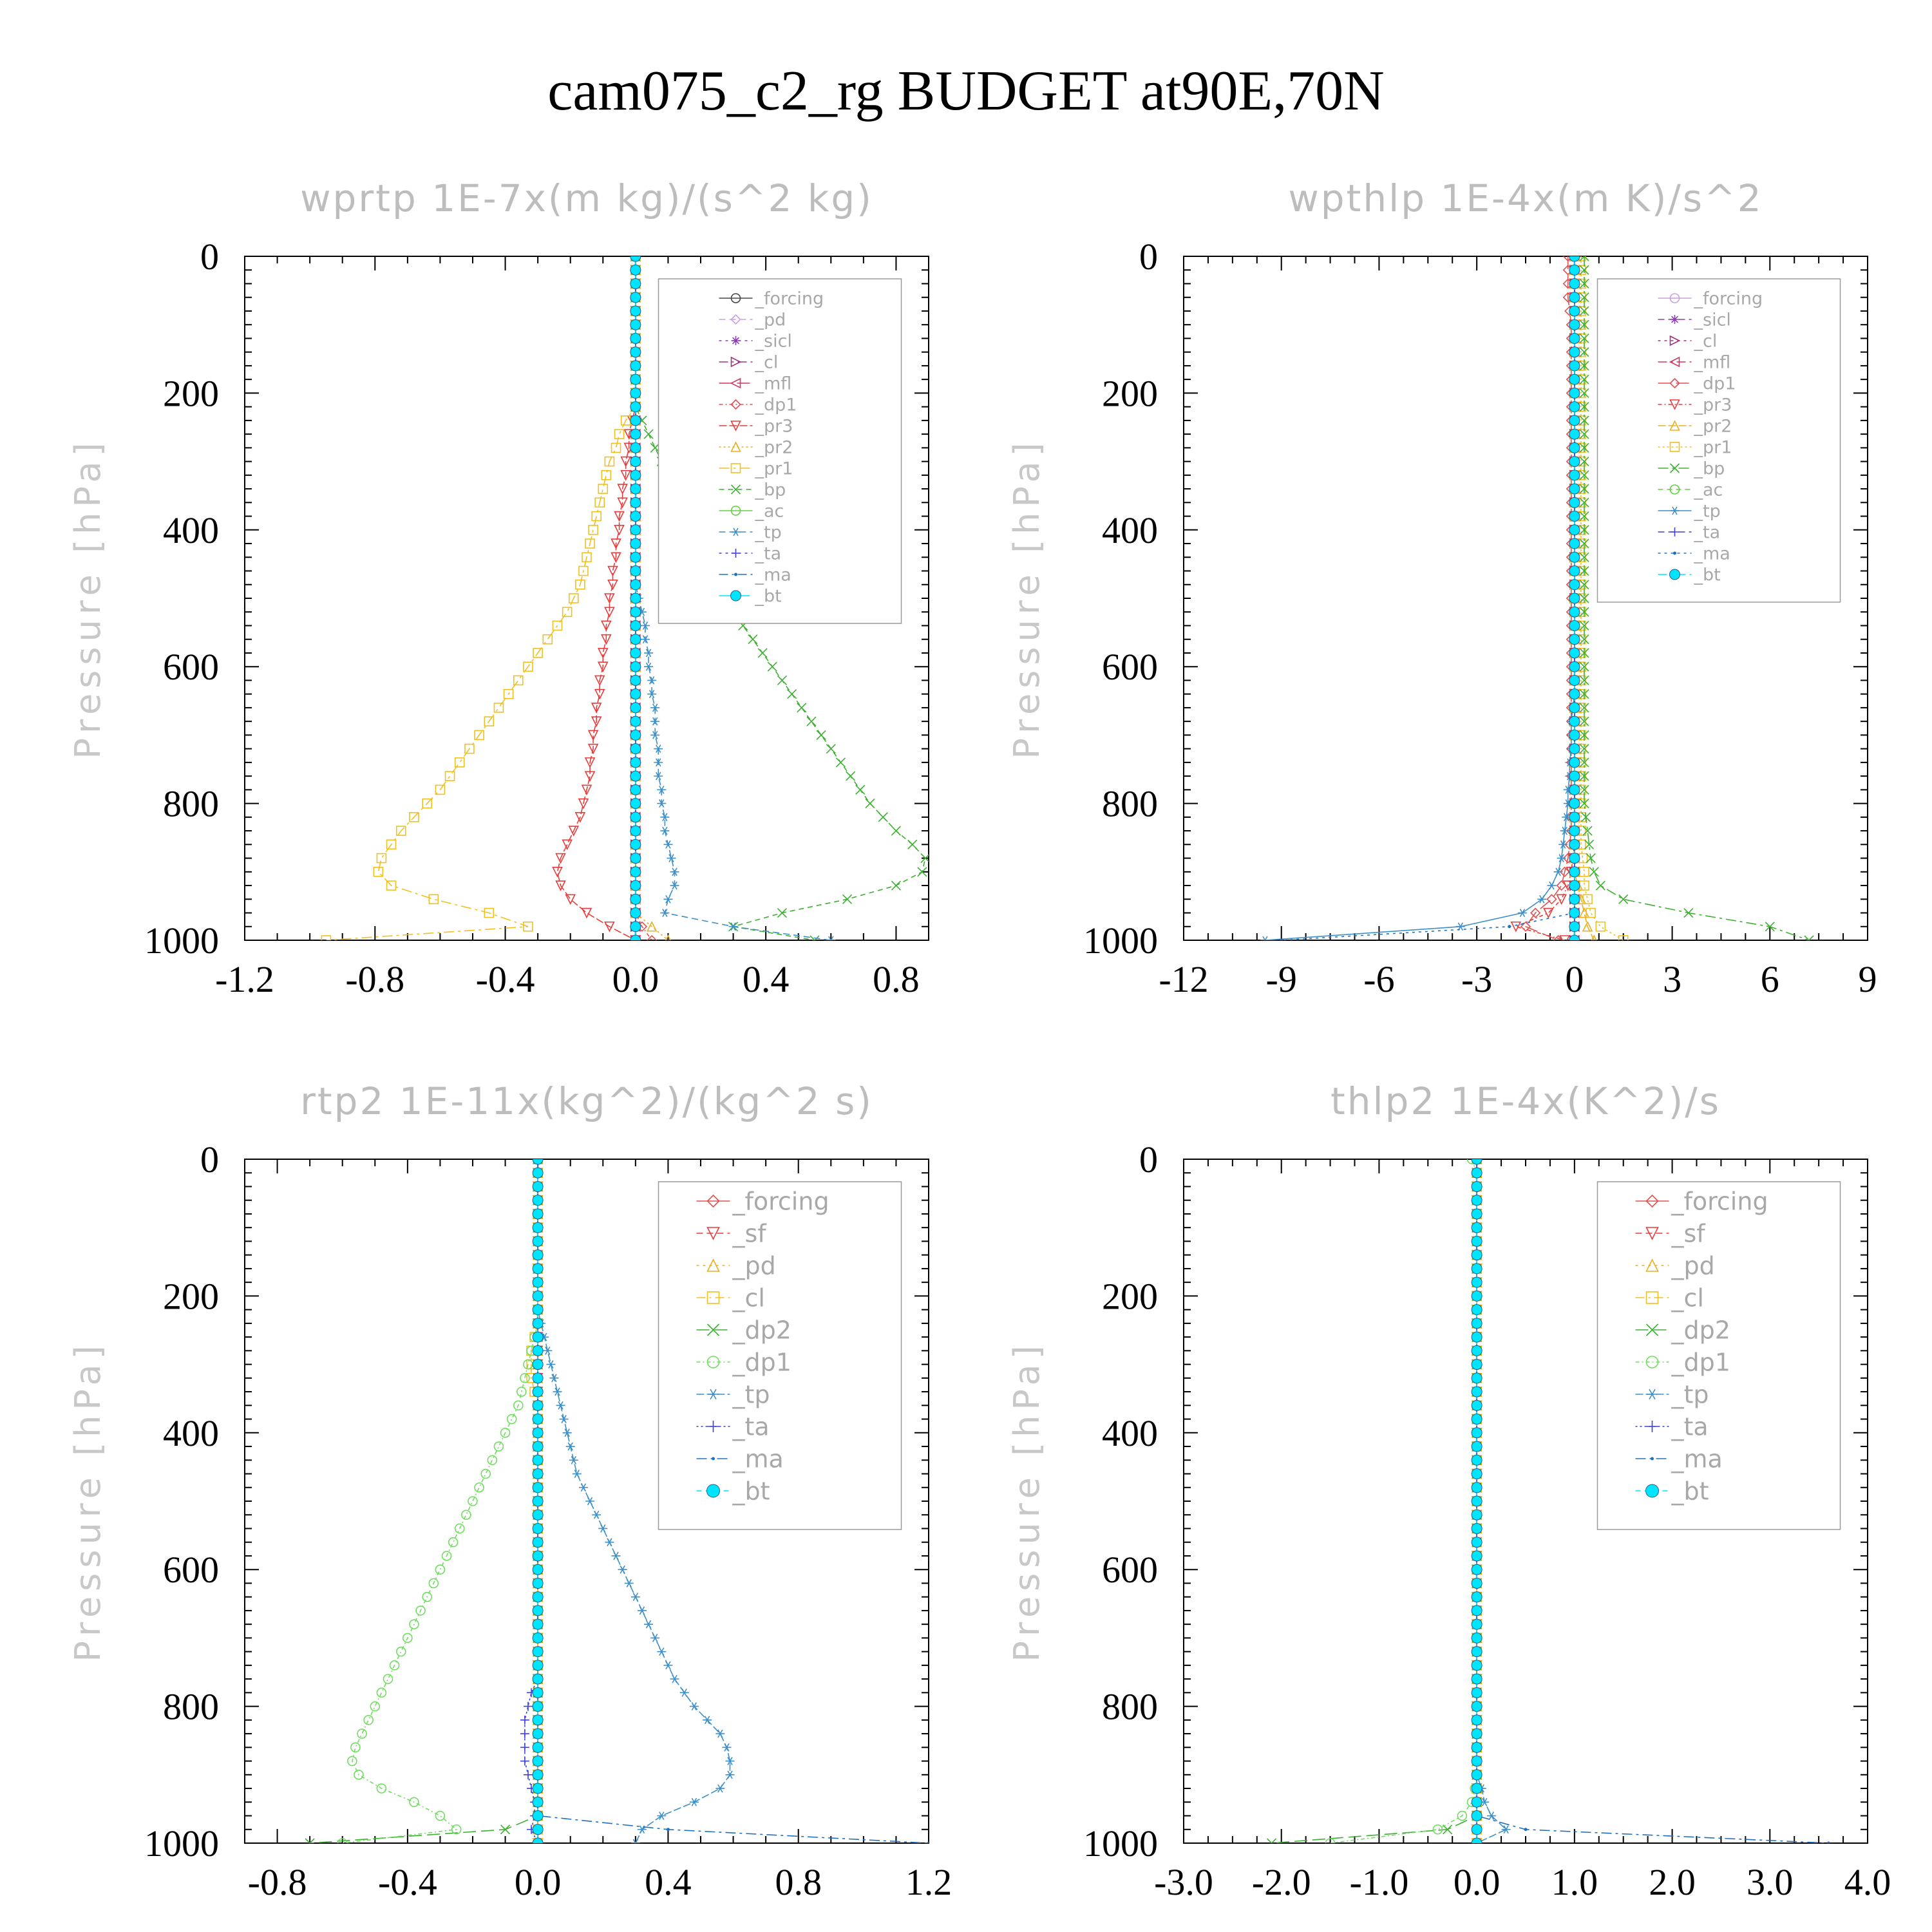  What do you see at coordinates (1148, 1159) in the screenshot?
I see `y-tick-label: 0` at bounding box center [1148, 1159].